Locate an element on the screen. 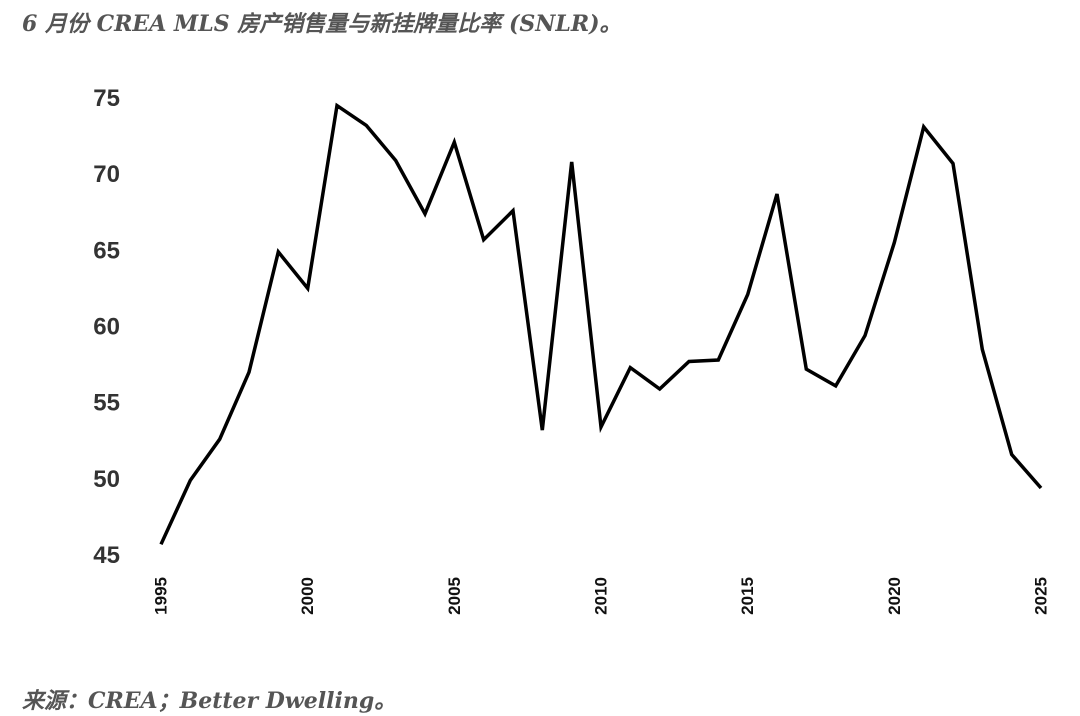 This screenshot has height=716, width=1080. y-axis-ticks: 75 70 65 60 55 50 45 is located at coordinates (106, 327).